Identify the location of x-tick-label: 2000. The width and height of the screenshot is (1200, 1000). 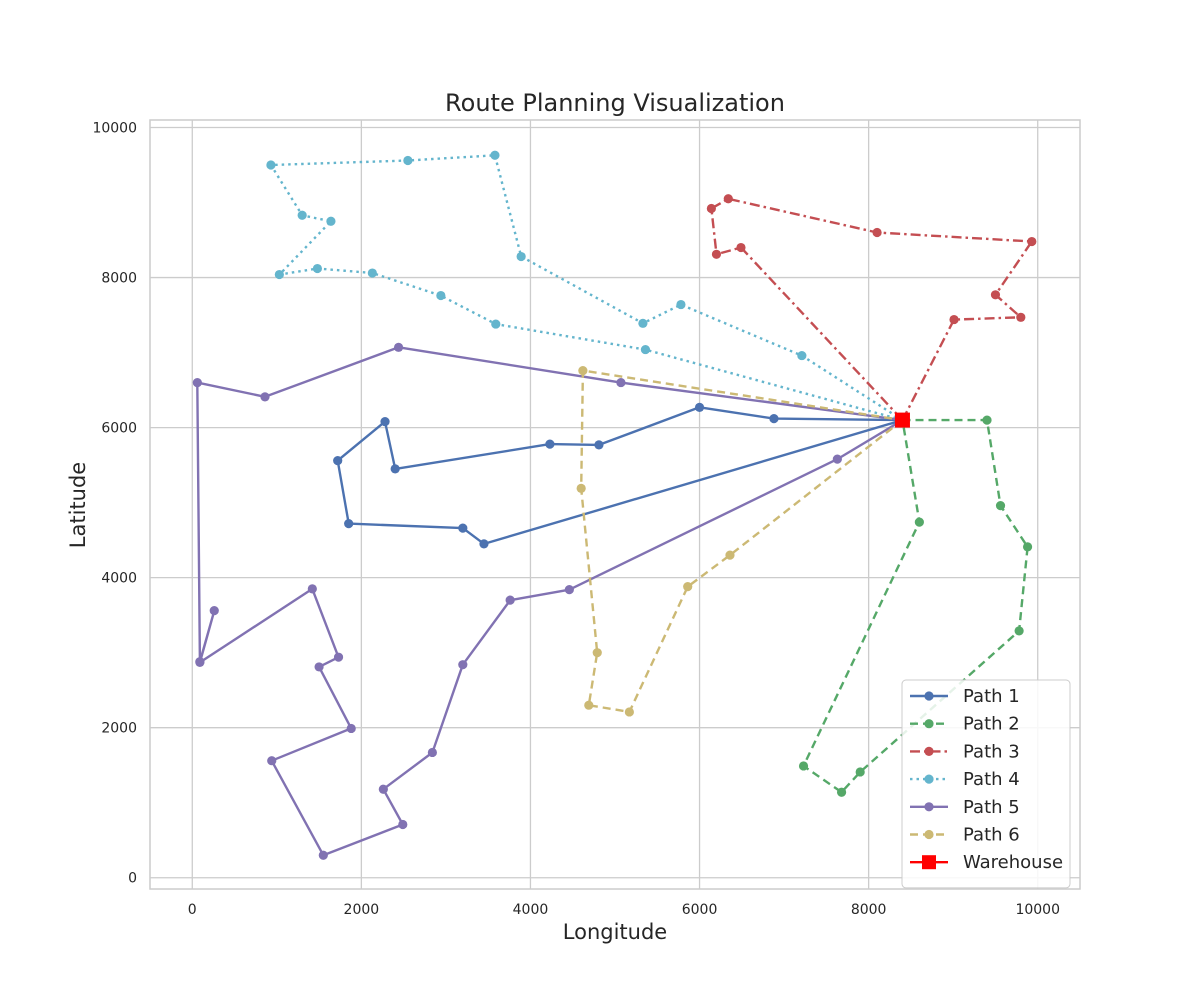
(362, 910).